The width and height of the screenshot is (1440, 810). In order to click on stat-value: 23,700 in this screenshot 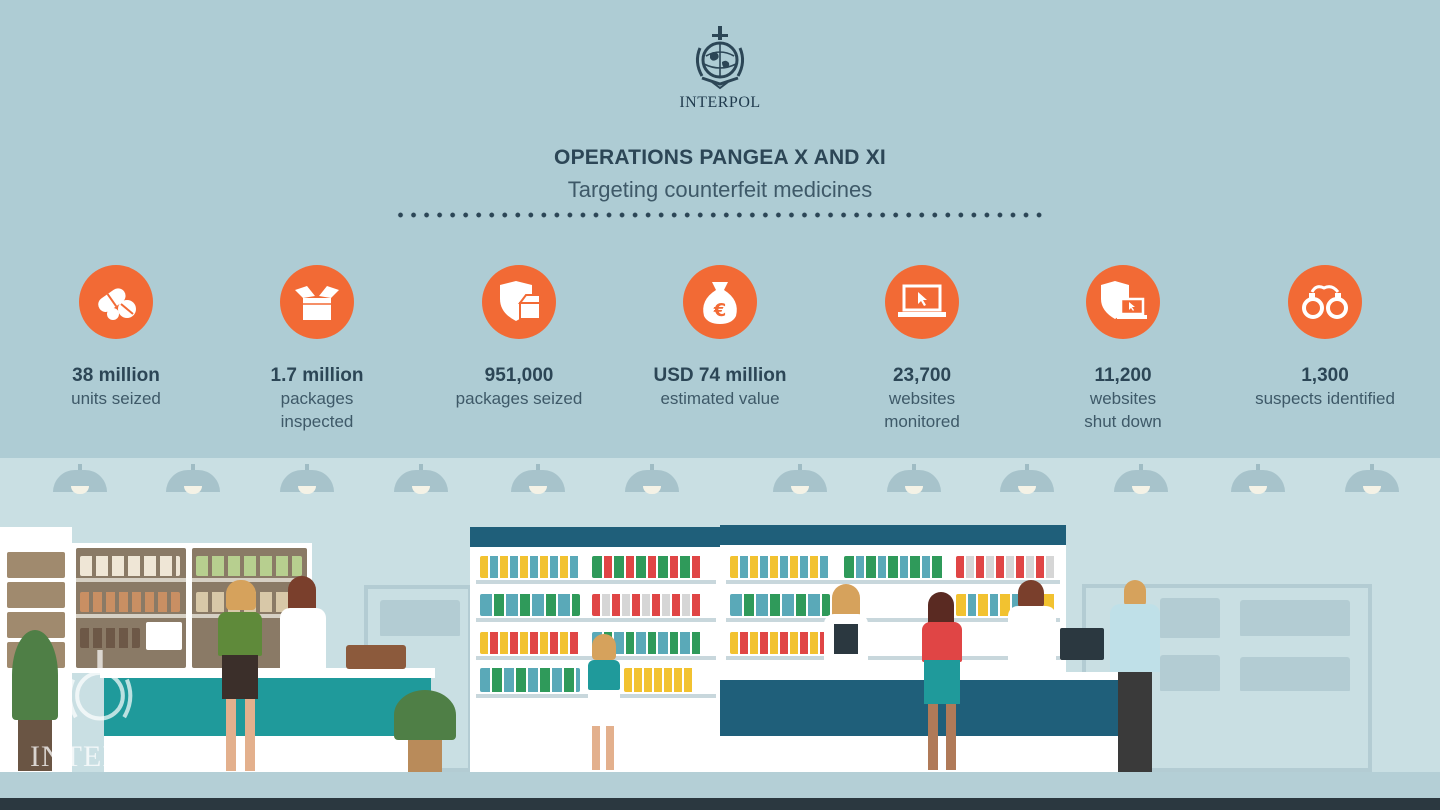, I will do `click(922, 375)`.